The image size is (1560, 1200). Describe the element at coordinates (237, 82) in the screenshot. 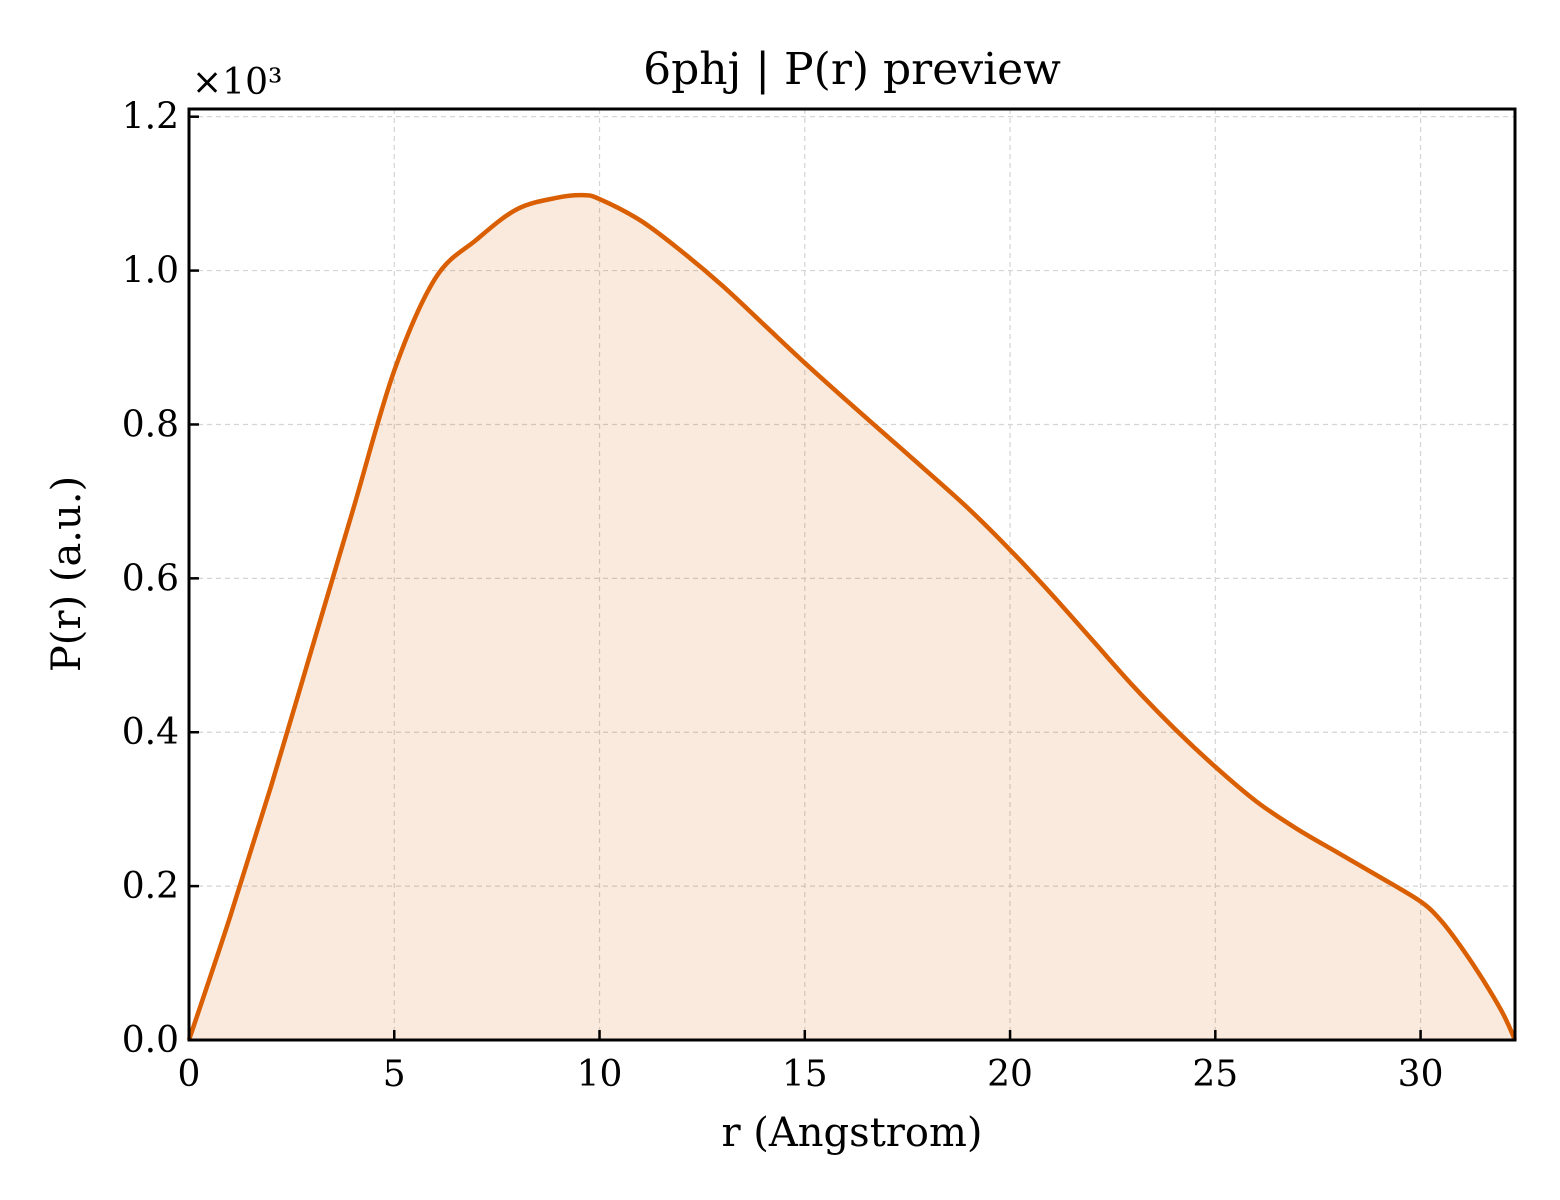

I see `y-multiplier: ×10³` at that location.